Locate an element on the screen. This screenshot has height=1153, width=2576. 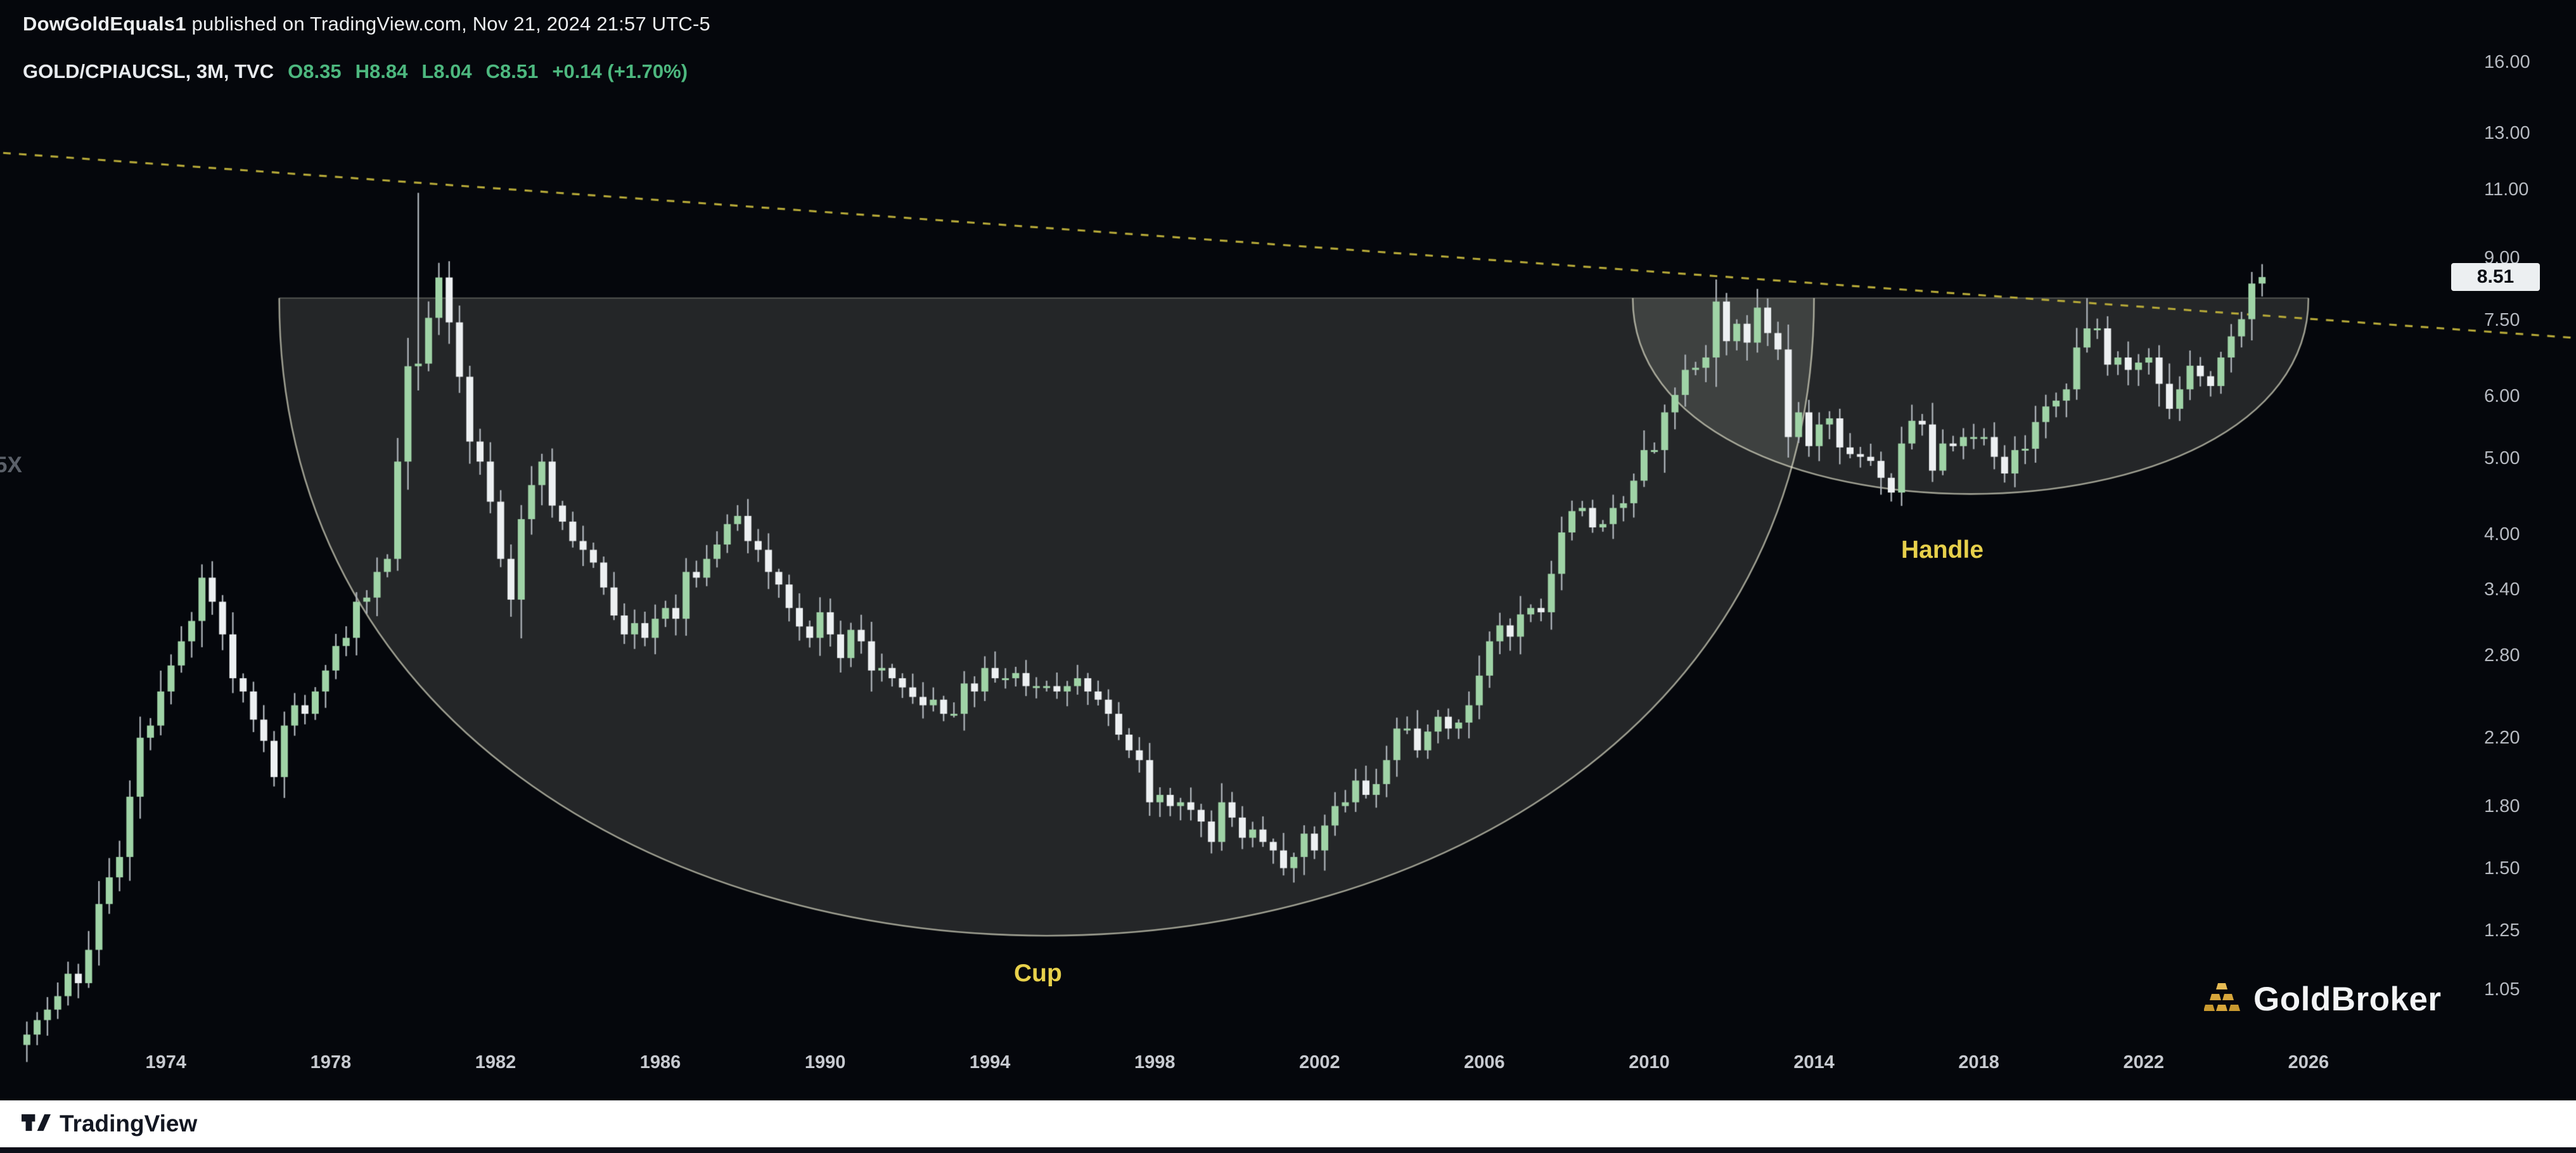
legend-high-value: H8.84 is located at coordinates (381, 71).